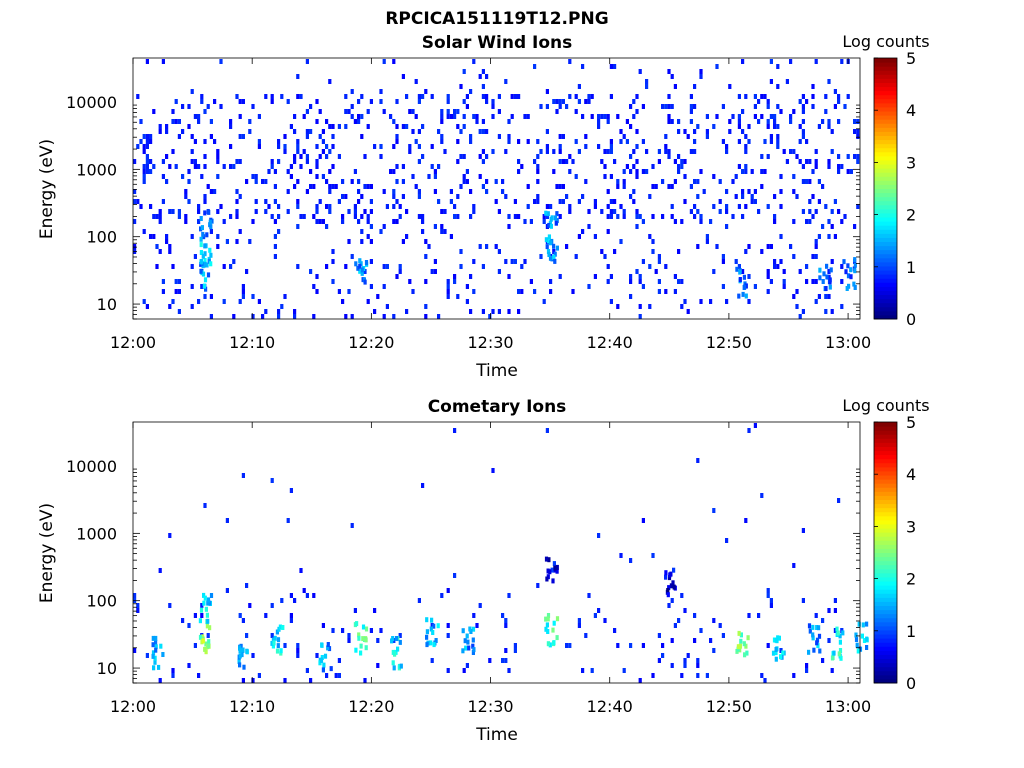 Image resolution: width=1024 pixels, height=768 pixels. What do you see at coordinates (729, 342) in the screenshot?
I see `x-tick-label: 12:50` at bounding box center [729, 342].